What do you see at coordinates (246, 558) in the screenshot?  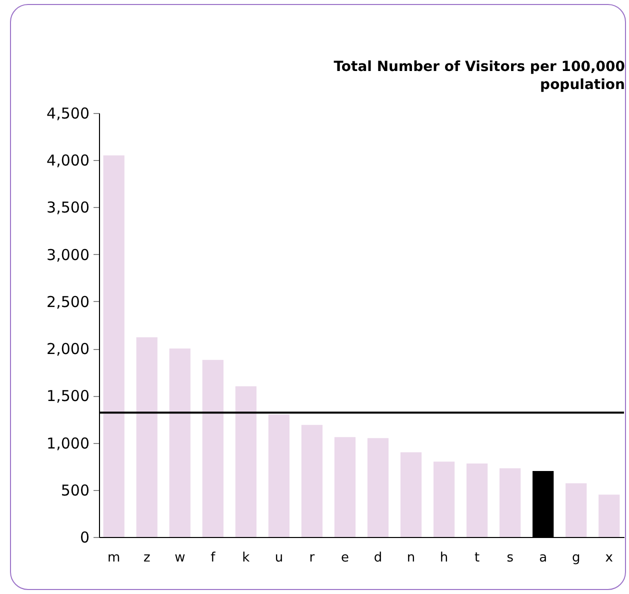 I see `x-tick-label: k` at bounding box center [246, 558].